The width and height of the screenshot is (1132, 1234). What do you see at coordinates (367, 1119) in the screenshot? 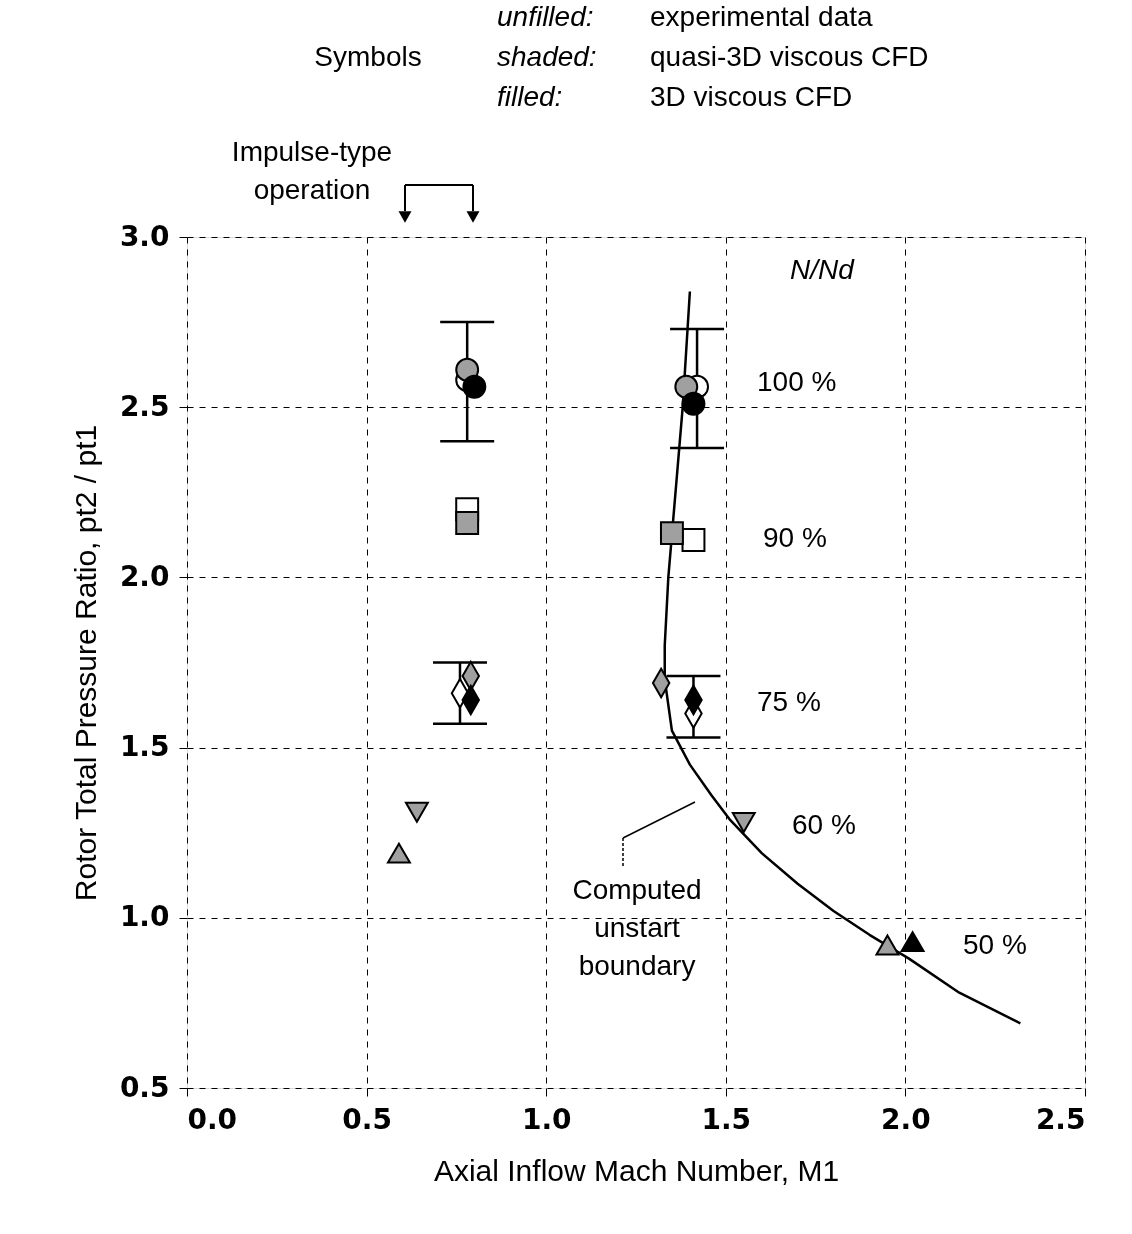
I see `x-tick-label: 0.5` at bounding box center [367, 1119].